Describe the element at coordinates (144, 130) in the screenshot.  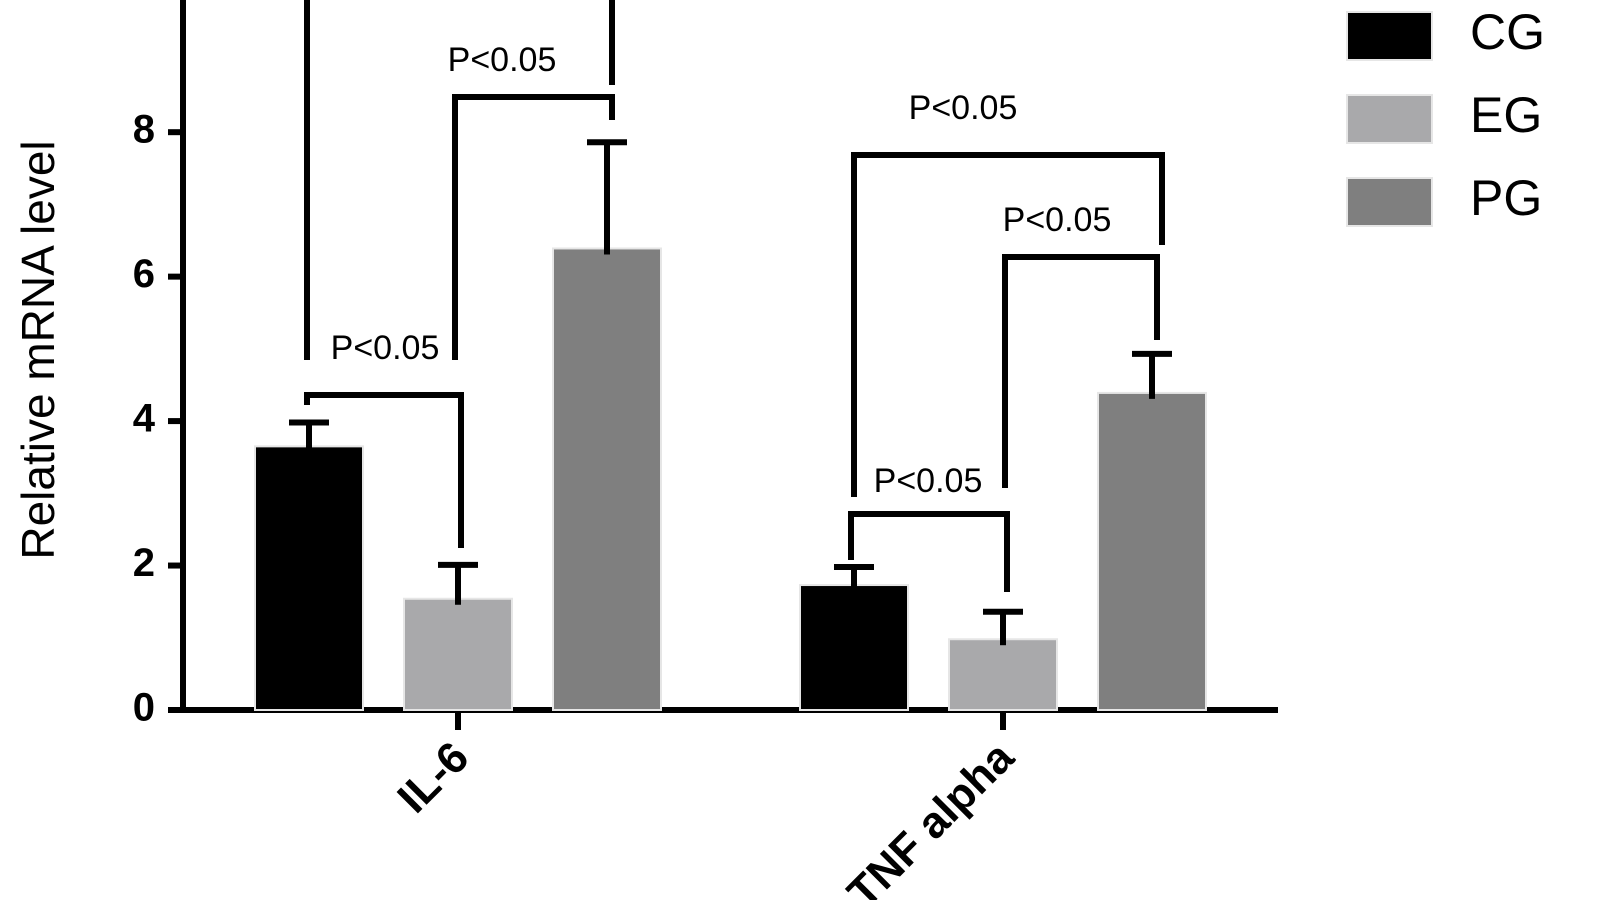
I see `y-tick-label: 8` at that location.